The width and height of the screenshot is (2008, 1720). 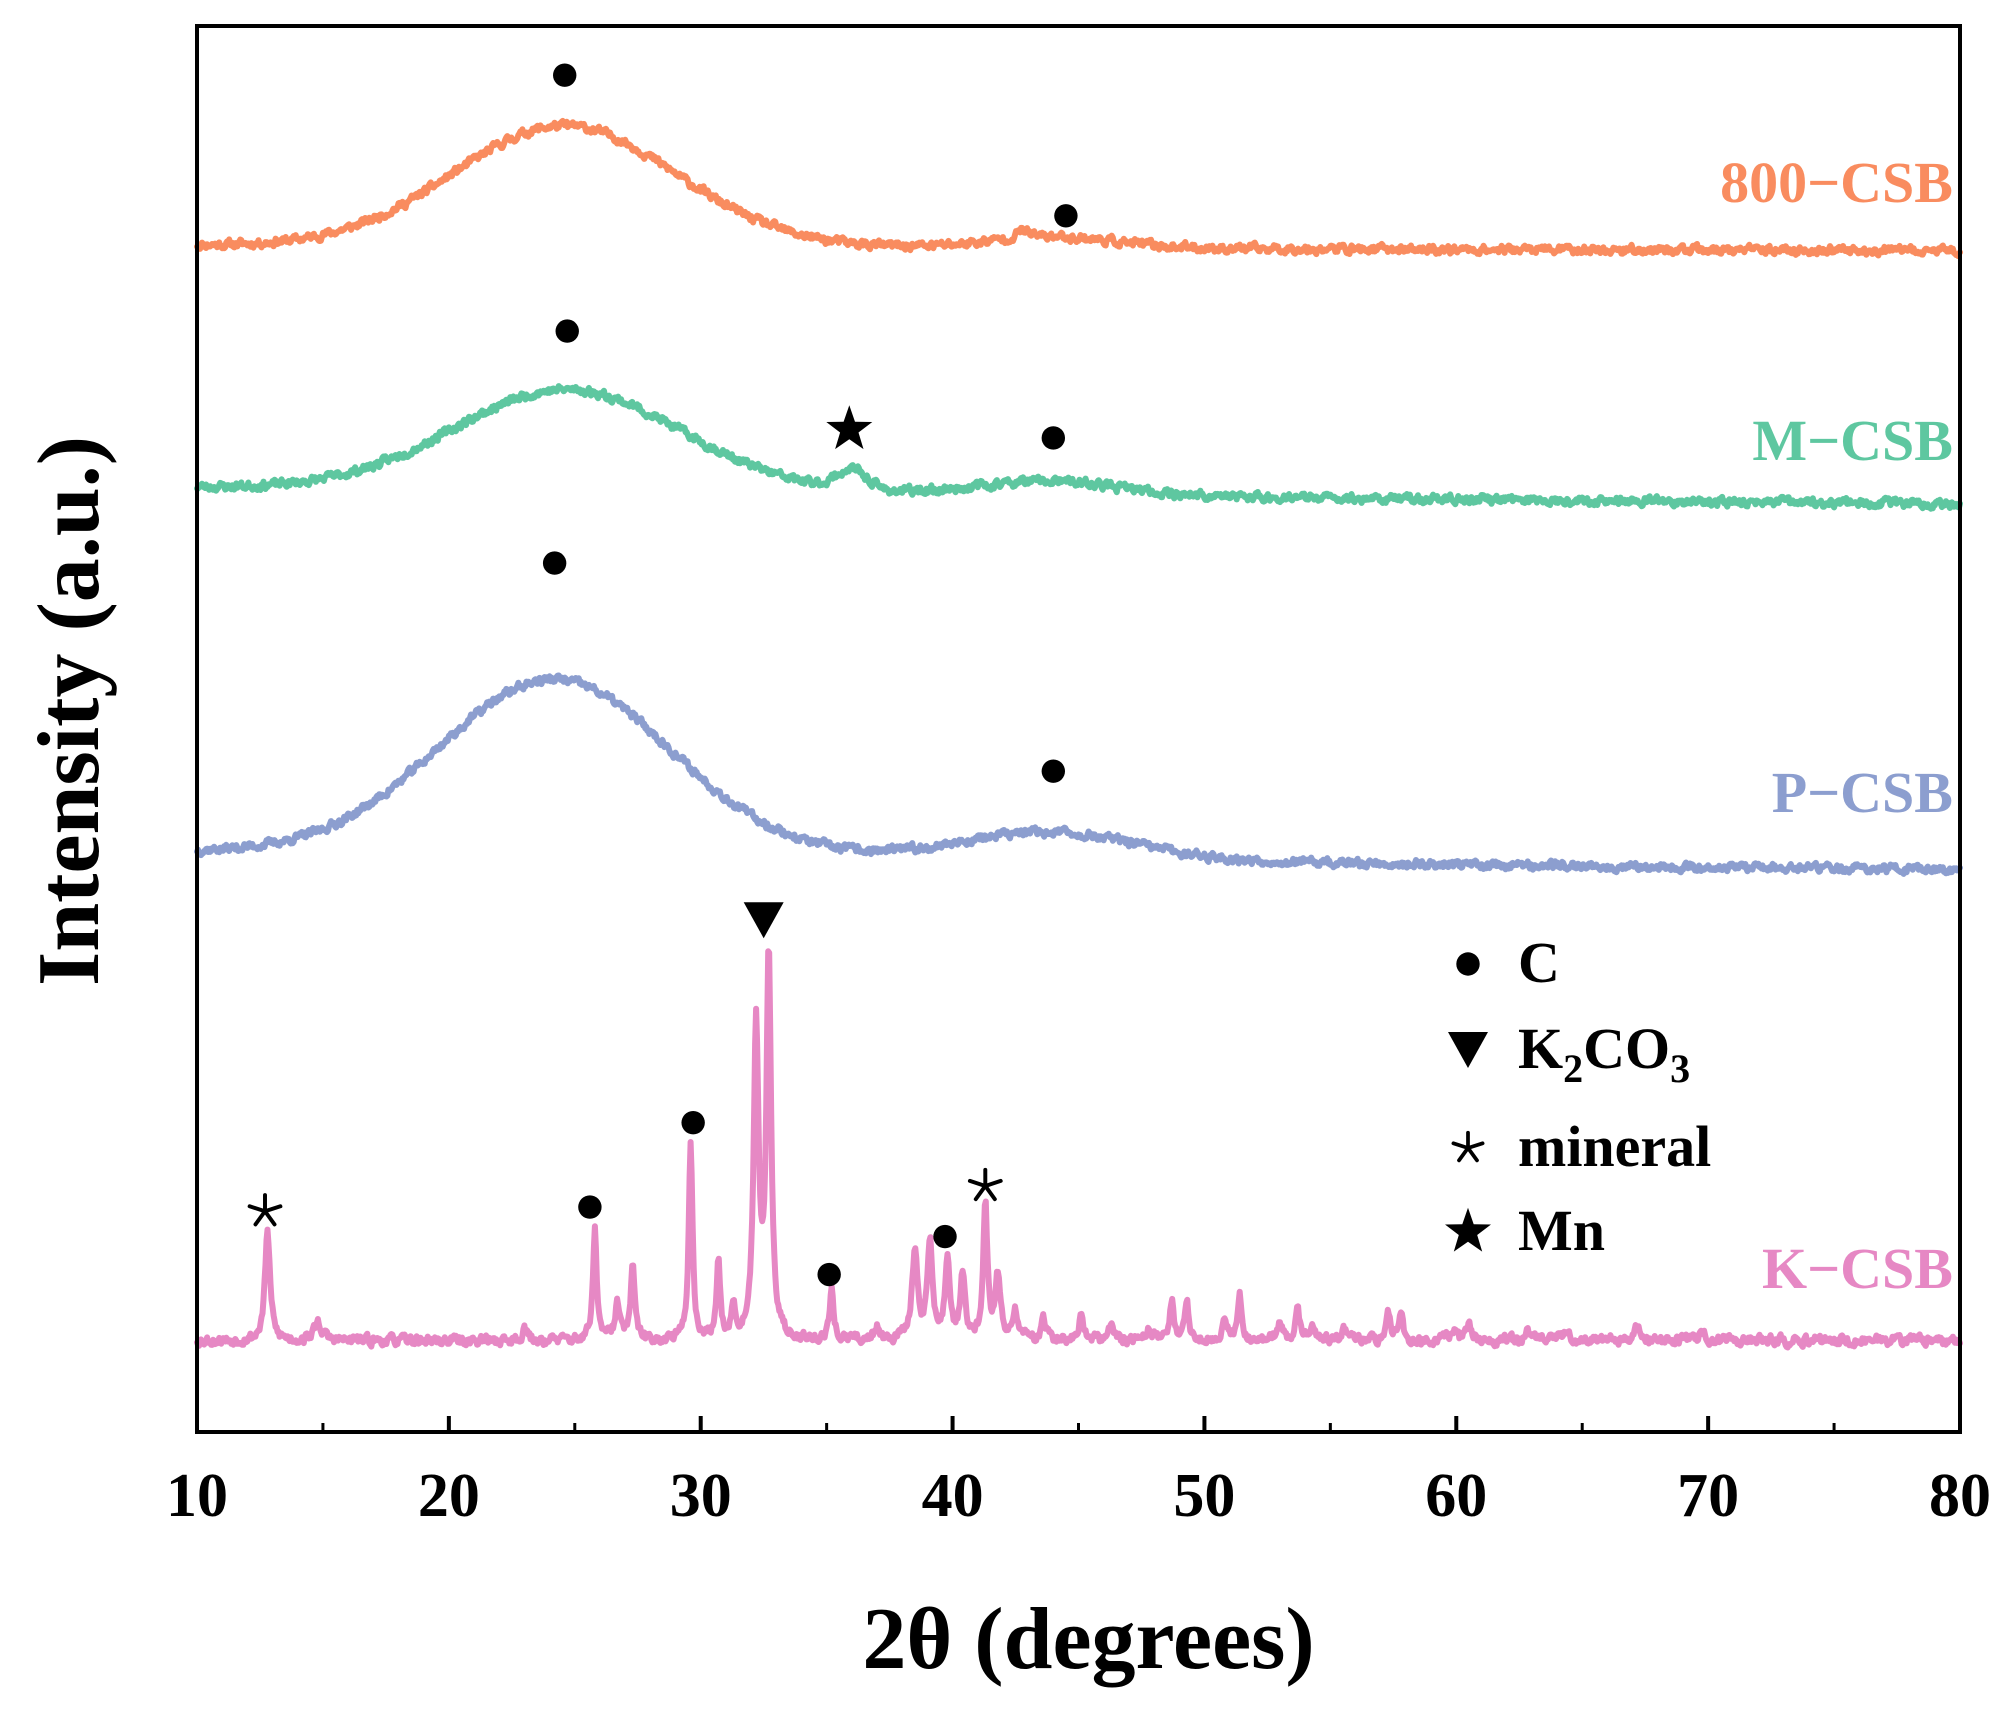 I want to click on series-line-p-csb, so click(x=1078, y=774).